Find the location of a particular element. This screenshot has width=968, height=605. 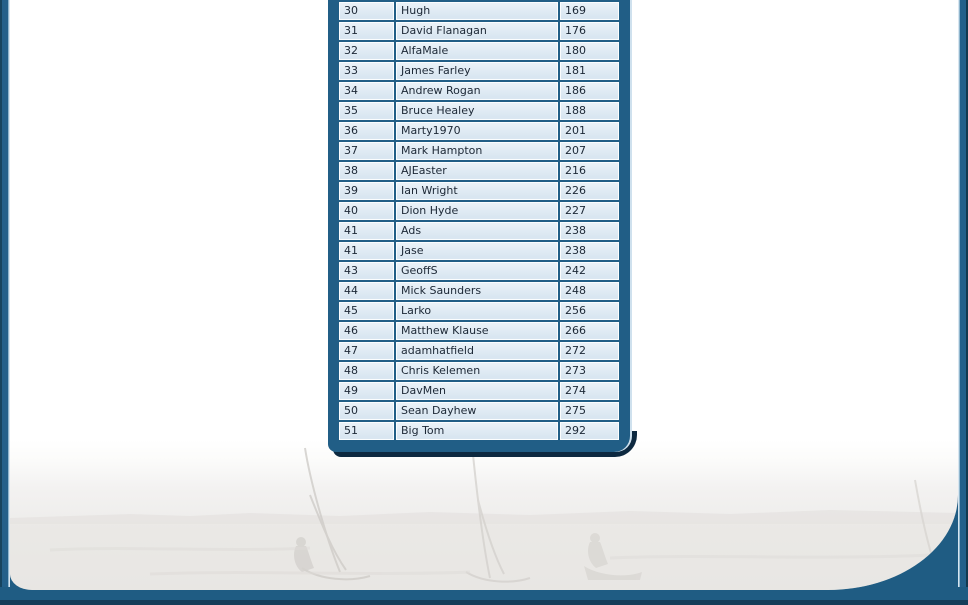

name-cell: Dion Hyde is located at coordinates (477, 211).